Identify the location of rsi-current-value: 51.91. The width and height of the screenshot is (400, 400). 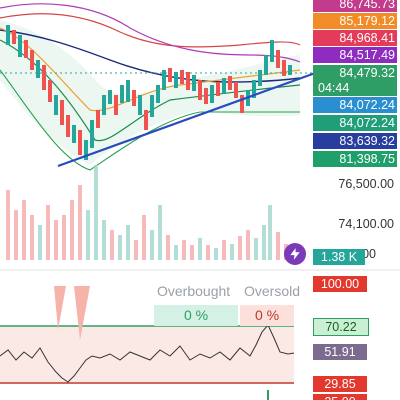
(340, 352).